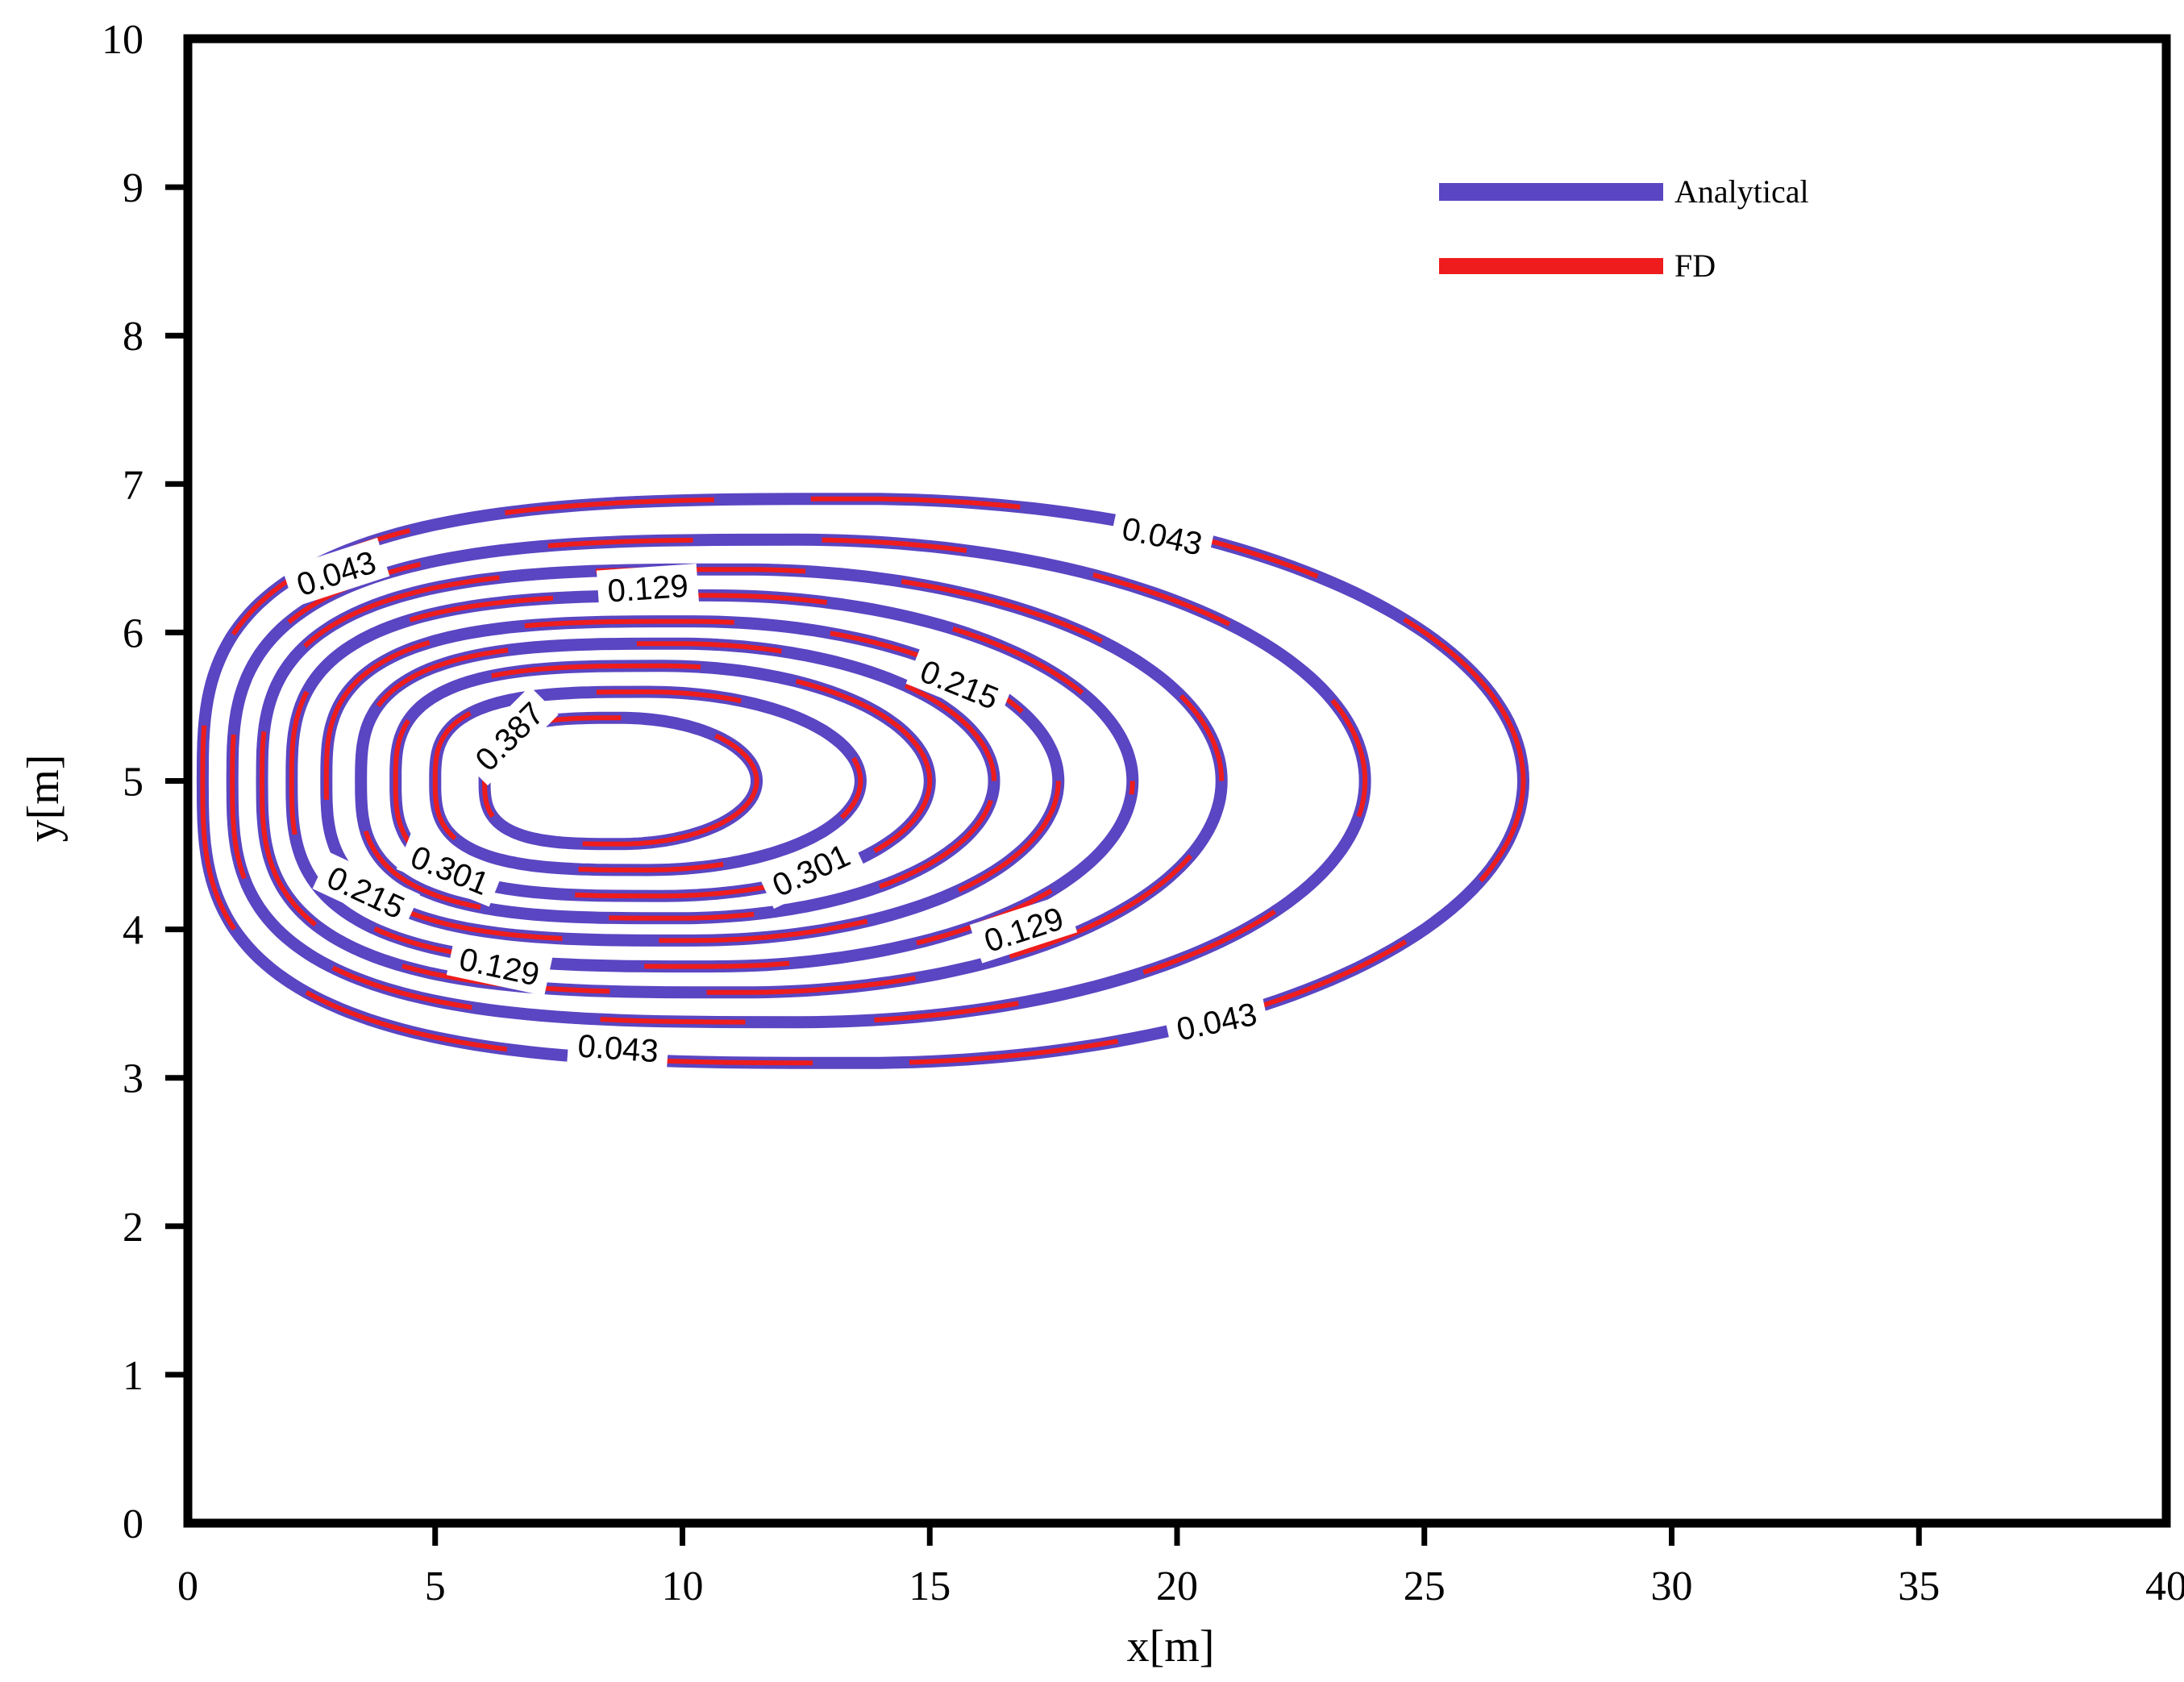 This screenshot has width=2184, height=1682. I want to click on x-tick-label: 25, so click(1425, 1586).